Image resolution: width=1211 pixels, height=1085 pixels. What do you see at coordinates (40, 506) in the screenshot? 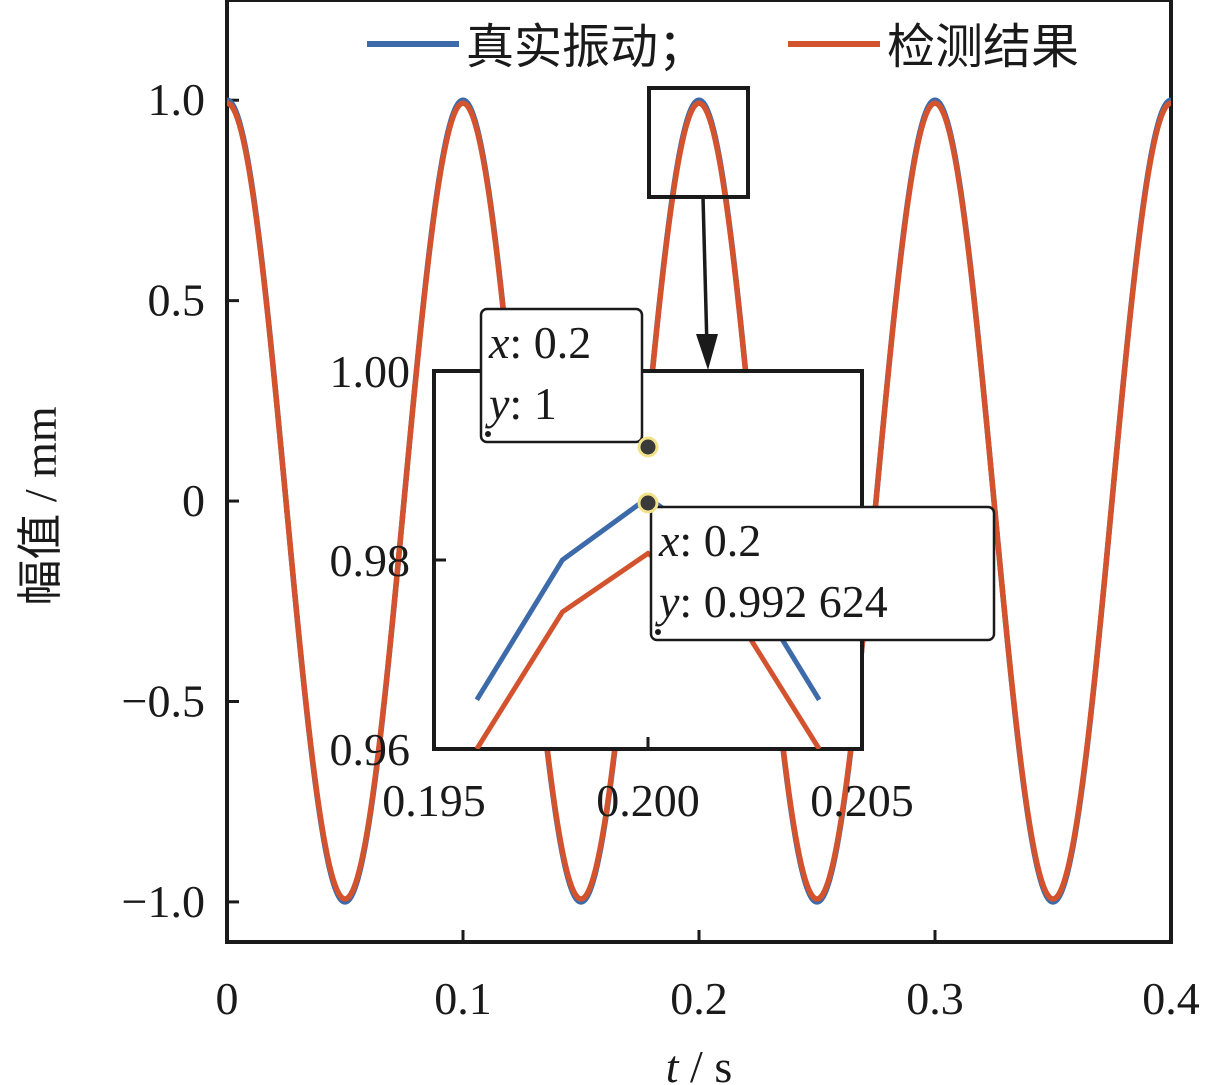
I see `y-axis-title: 幅值 / mm` at bounding box center [40, 506].